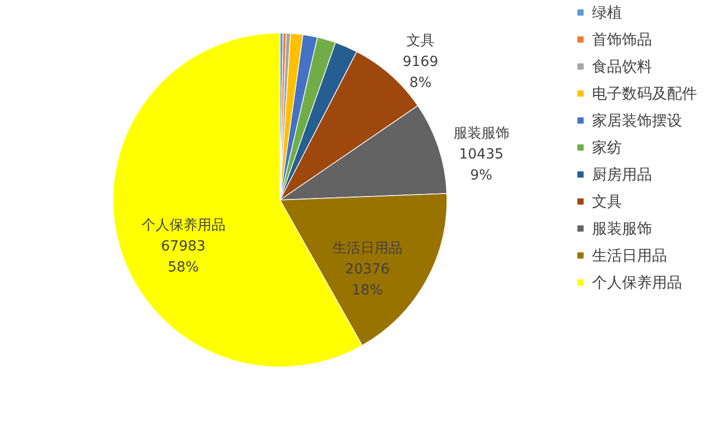 Image resolution: width=715 pixels, height=424 pixels. What do you see at coordinates (637, 283) in the screenshot?
I see `legend-label: 个人保养用品` at bounding box center [637, 283].